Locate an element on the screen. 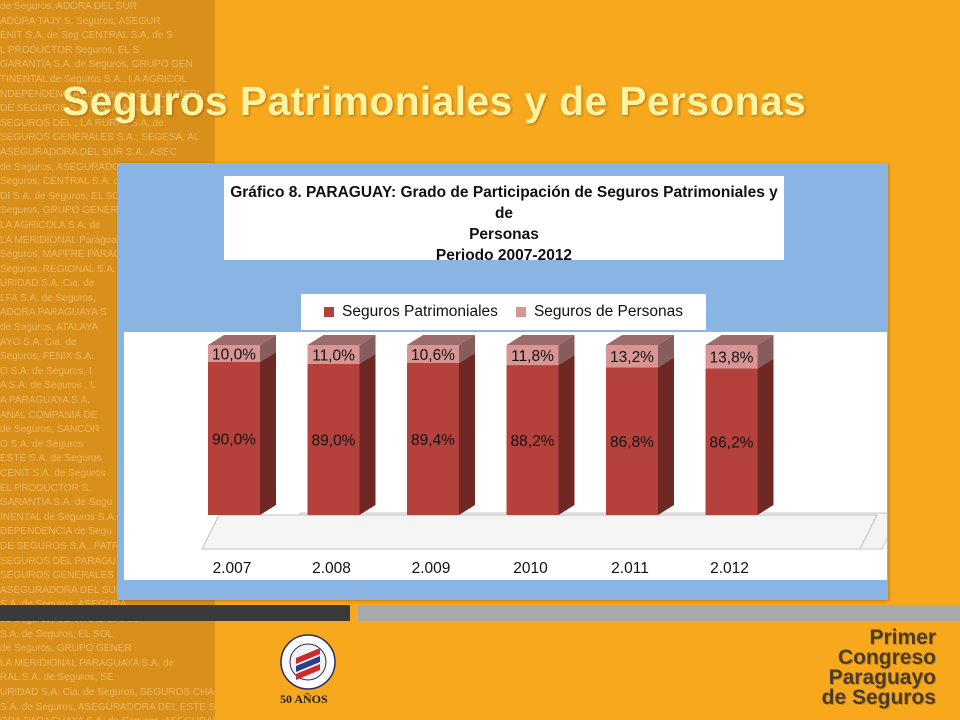 This screenshot has height=720, width=960. x-tick-label-3: 2010 is located at coordinates (530, 568).